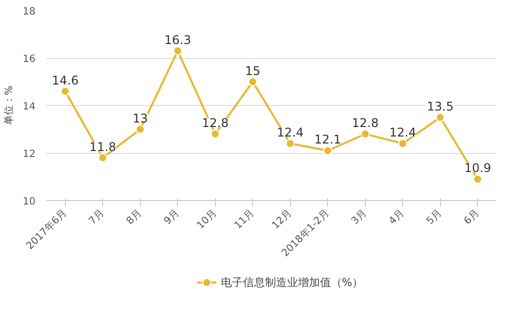 This screenshot has width=528, height=330. What do you see at coordinates (29, 154) in the screenshot?
I see `y-tick-label: 12` at bounding box center [29, 154].